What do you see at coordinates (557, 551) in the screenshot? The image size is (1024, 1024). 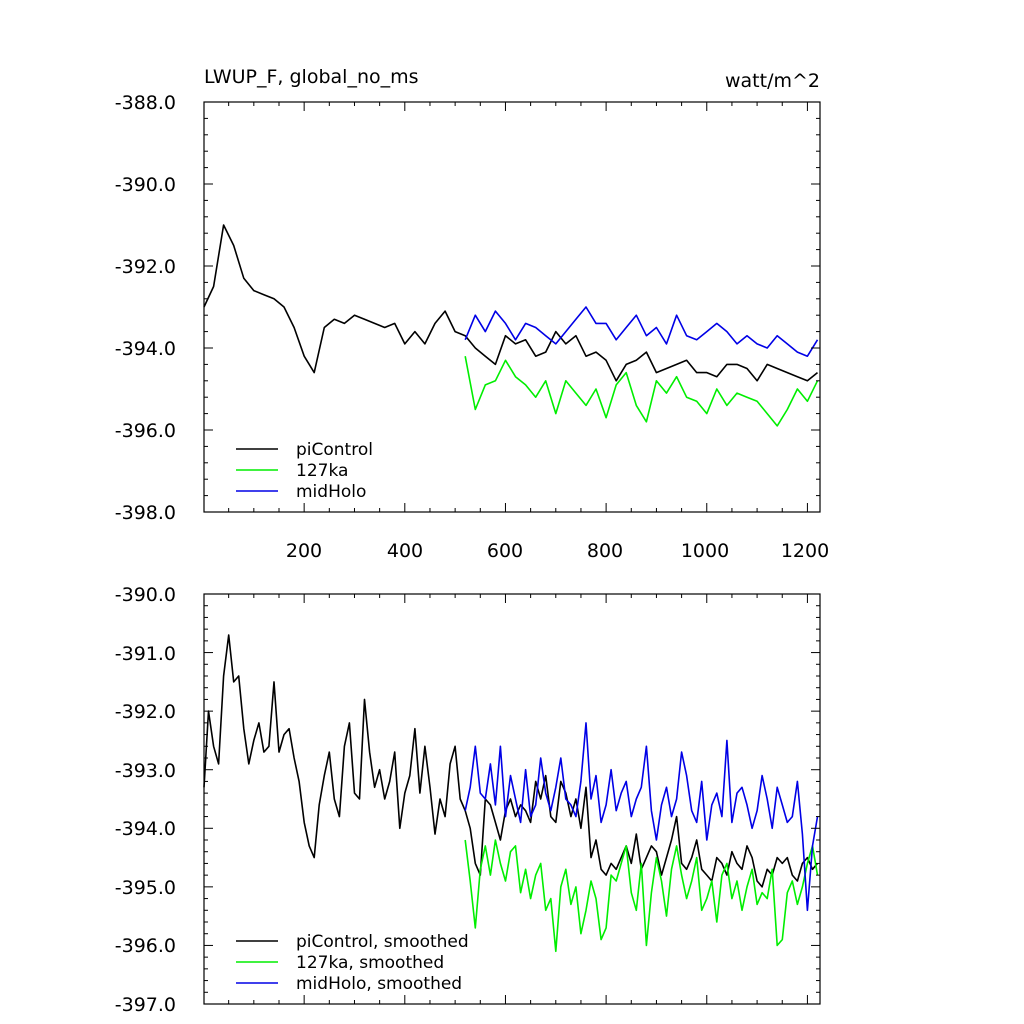 I see `annual-x-tick-labels: 200 400 600 800 1000 1200` at bounding box center [557, 551].